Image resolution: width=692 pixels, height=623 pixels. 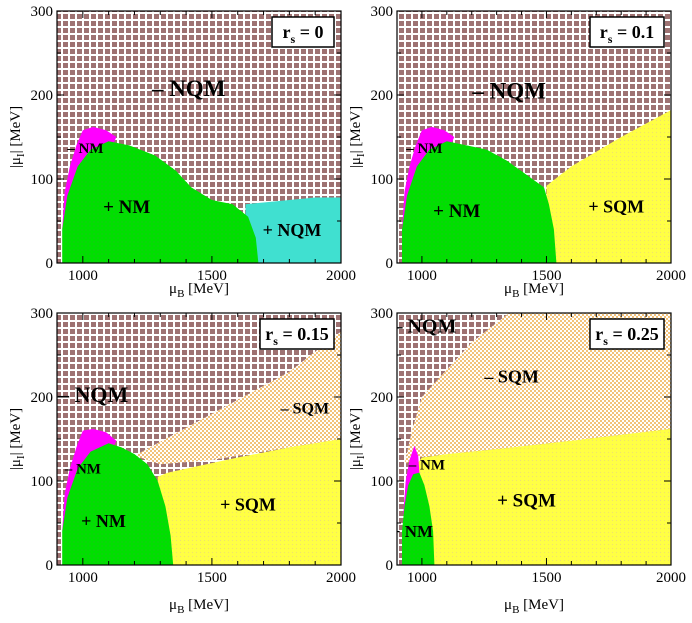 I want to click on rs-badge-label: rs = 0.25, so click(x=626, y=336).